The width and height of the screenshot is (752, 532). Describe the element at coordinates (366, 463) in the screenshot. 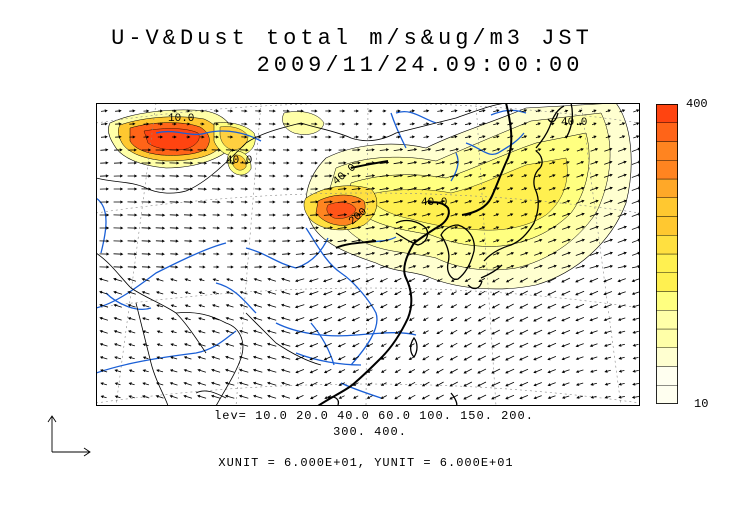

I see `vector-units: XUNIT = 6.000E+01, YUNIT = 6.000E+01` at that location.